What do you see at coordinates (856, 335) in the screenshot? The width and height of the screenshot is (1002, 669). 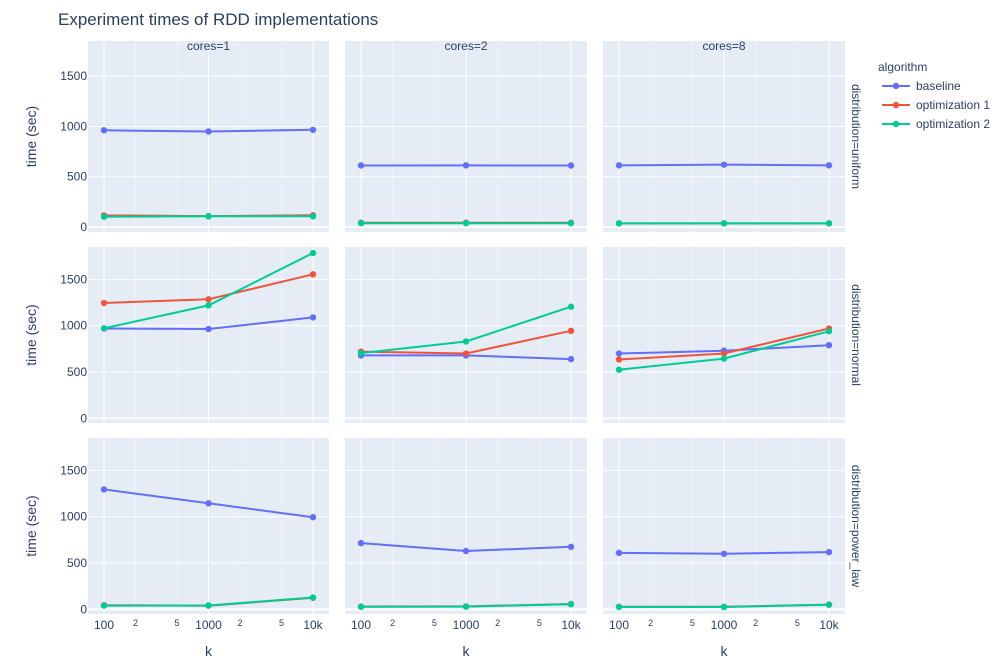 I see `row-facet-label: distribution=normal` at bounding box center [856, 335].